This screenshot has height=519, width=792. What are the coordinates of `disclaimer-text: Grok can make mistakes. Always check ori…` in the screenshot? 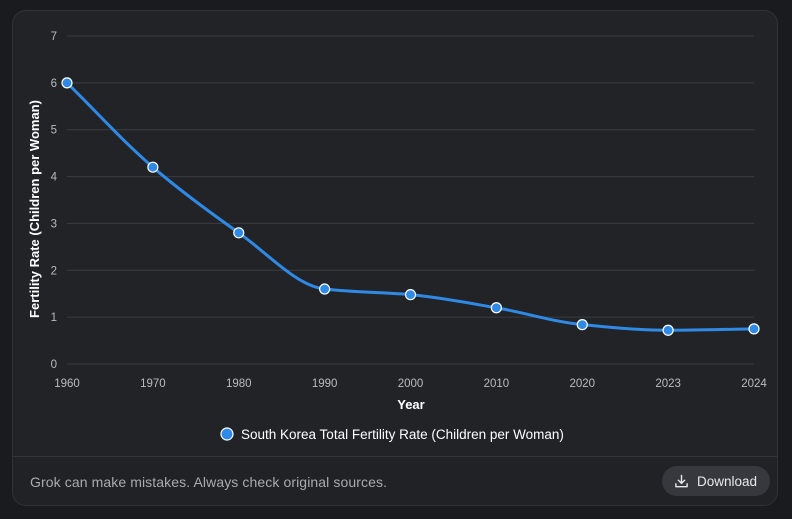 It's located at (209, 482).